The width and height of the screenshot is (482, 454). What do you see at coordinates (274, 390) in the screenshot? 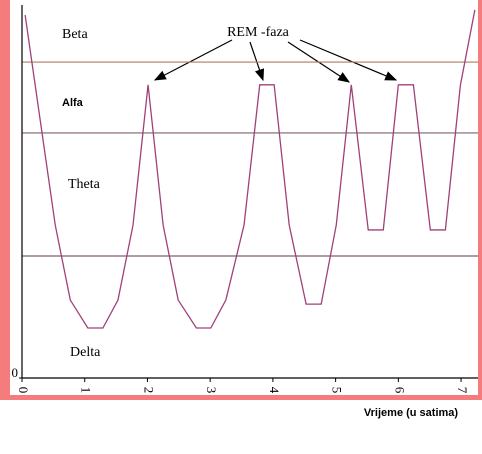
I see `x-tick-label: 4` at bounding box center [274, 390].